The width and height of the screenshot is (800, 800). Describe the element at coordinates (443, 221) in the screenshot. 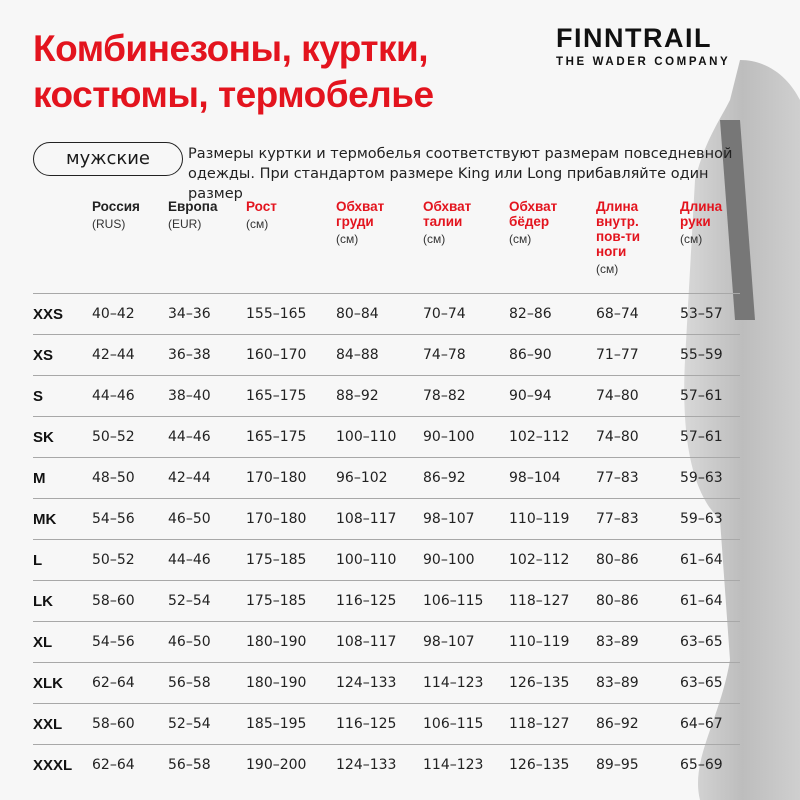

I see `column-label: талии` at that location.